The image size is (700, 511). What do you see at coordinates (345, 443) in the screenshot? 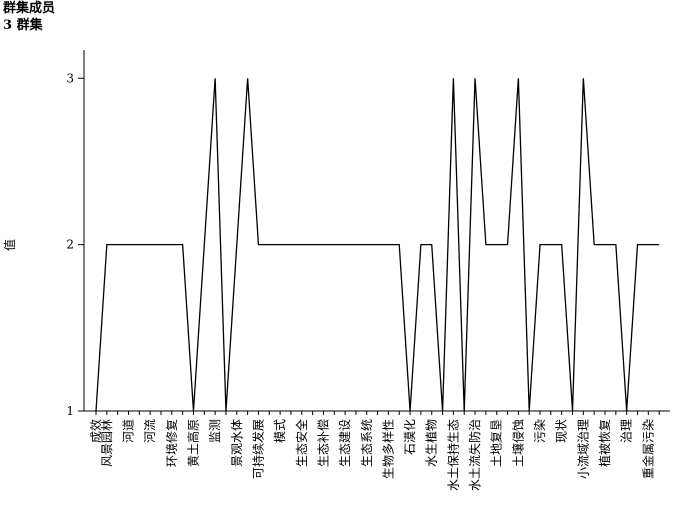
I see `x-tick-label: 生态建设` at bounding box center [345, 443].